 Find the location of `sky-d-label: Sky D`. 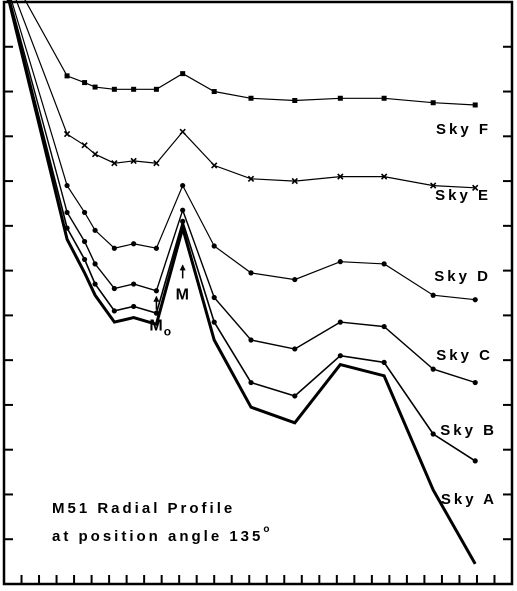

sky-d-label: Sky D is located at coordinates (462, 276).